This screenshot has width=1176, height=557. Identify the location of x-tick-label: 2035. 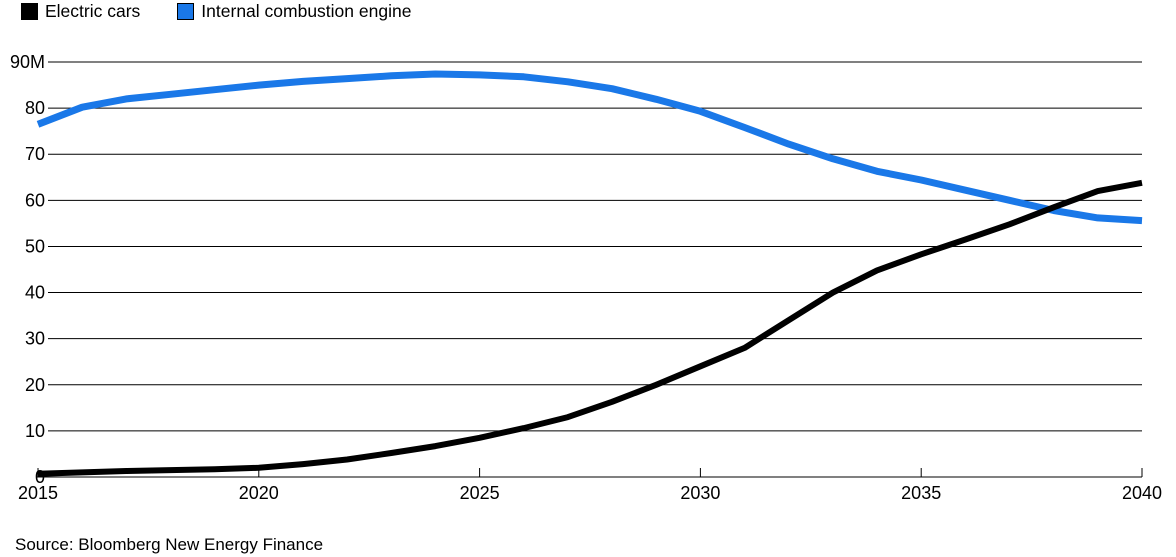
(921, 493).